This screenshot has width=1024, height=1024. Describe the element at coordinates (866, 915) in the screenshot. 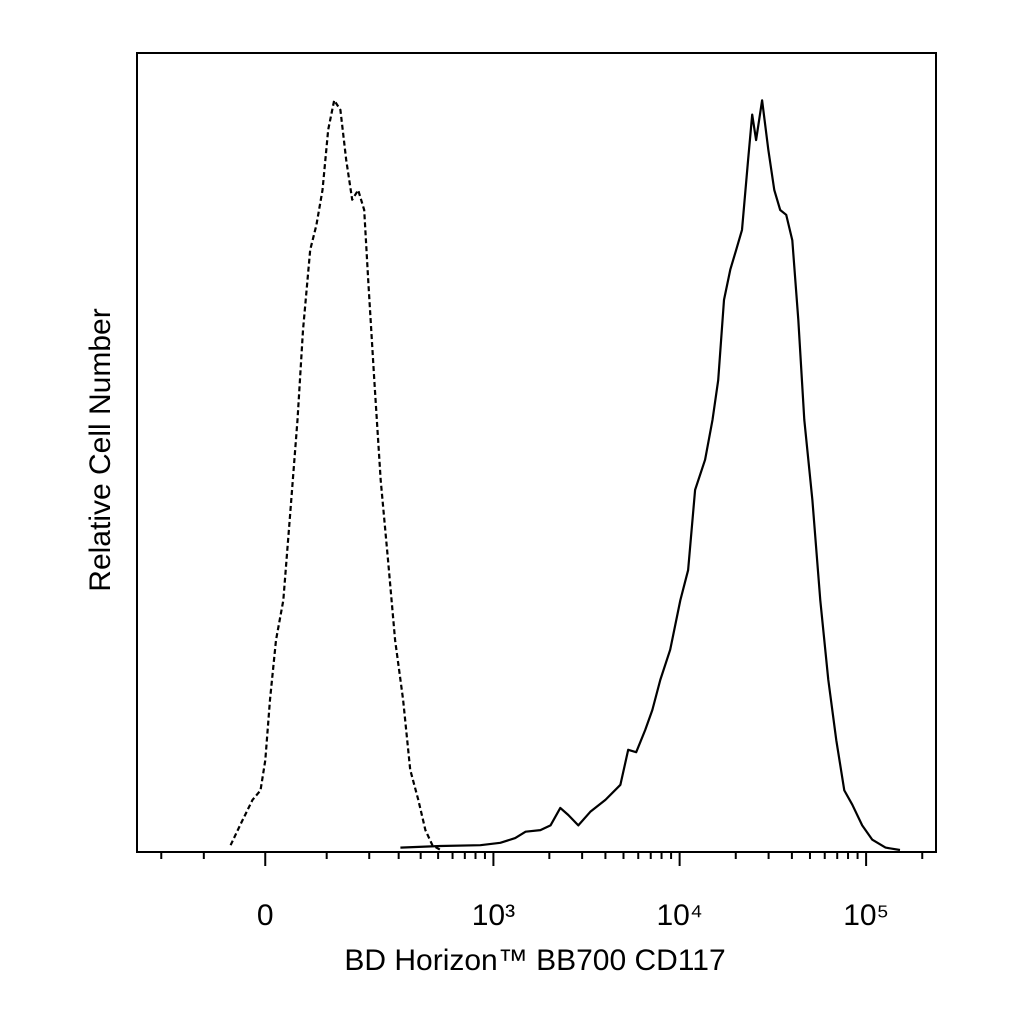

I see `x-tick-label: 10⁵` at that location.